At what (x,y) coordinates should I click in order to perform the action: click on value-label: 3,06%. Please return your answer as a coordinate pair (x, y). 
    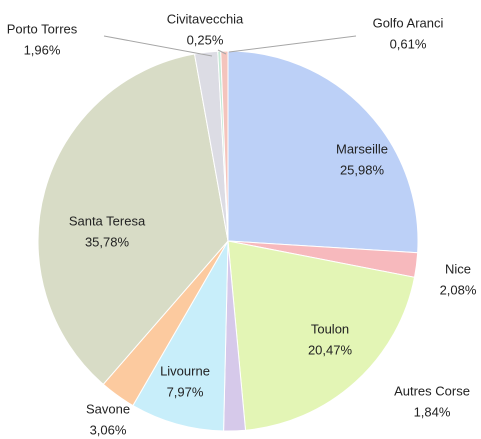
    Looking at the image, I should click on (108, 429).